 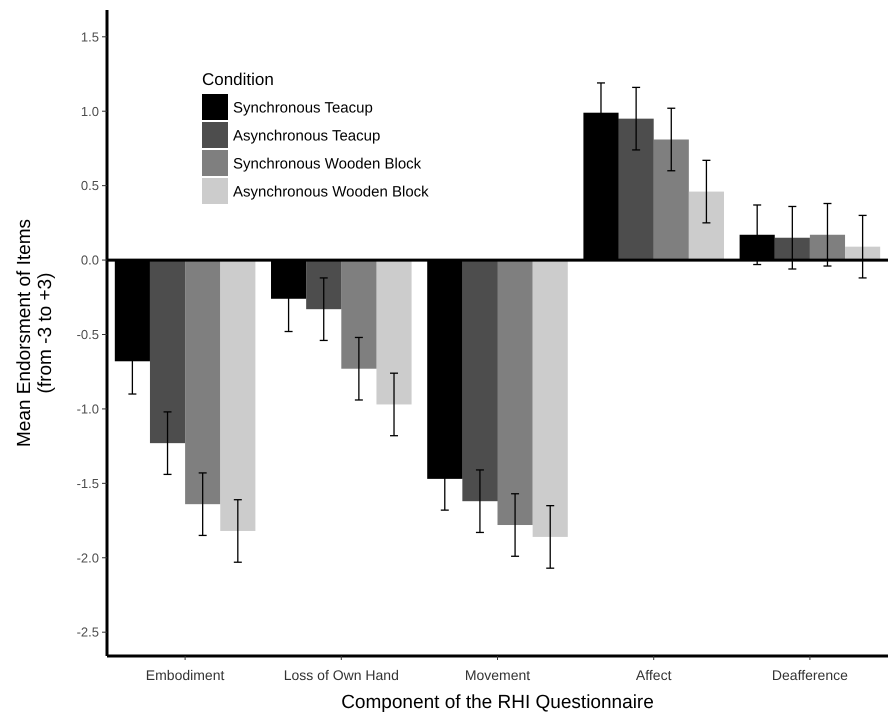 I want to click on x-tick-label: Affect, so click(x=654, y=675).